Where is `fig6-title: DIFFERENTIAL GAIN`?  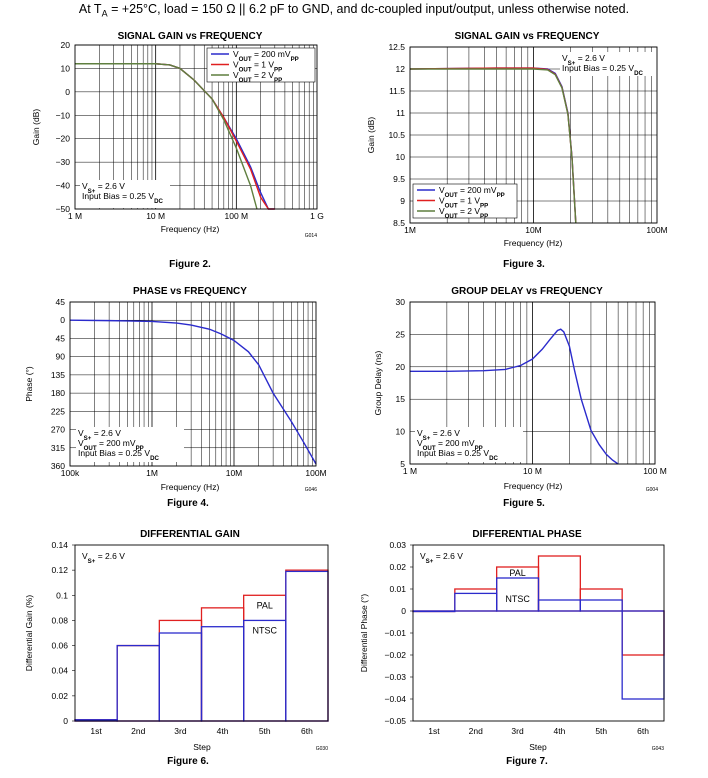 fig6-title: DIFFERENTIAL GAIN is located at coordinates (190, 534).